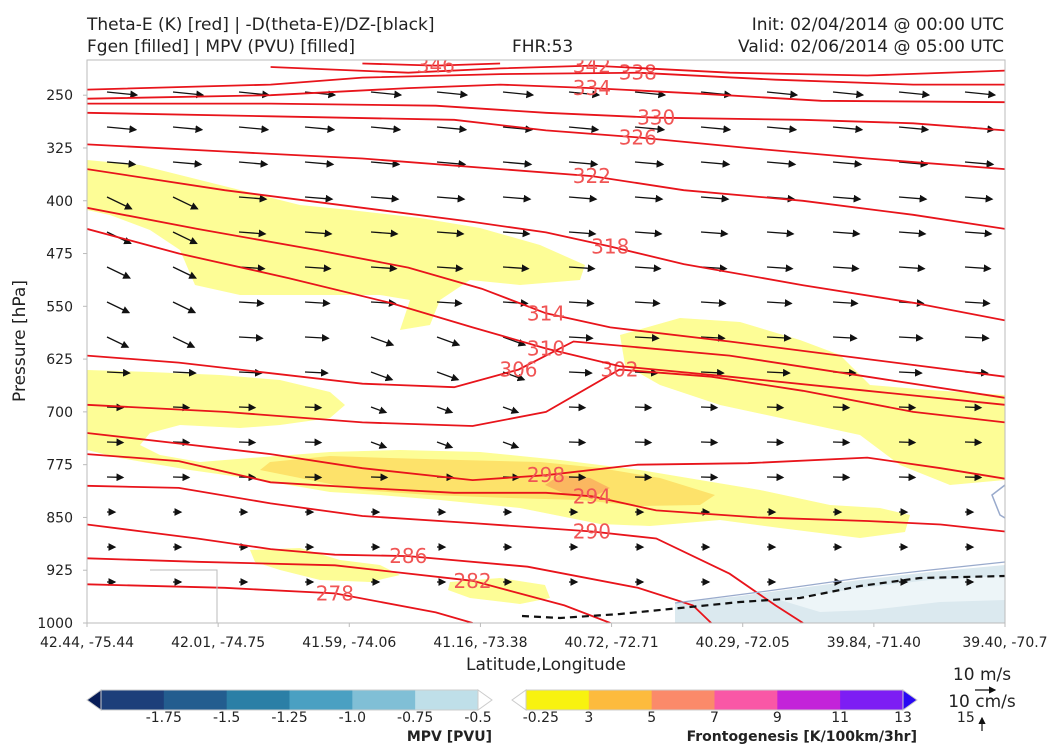 Image resolution: width=1050 pixels, height=750 pixels. What do you see at coordinates (903, 718) in the screenshot?
I see `colorbar-tick-label: 13` at bounding box center [903, 718].